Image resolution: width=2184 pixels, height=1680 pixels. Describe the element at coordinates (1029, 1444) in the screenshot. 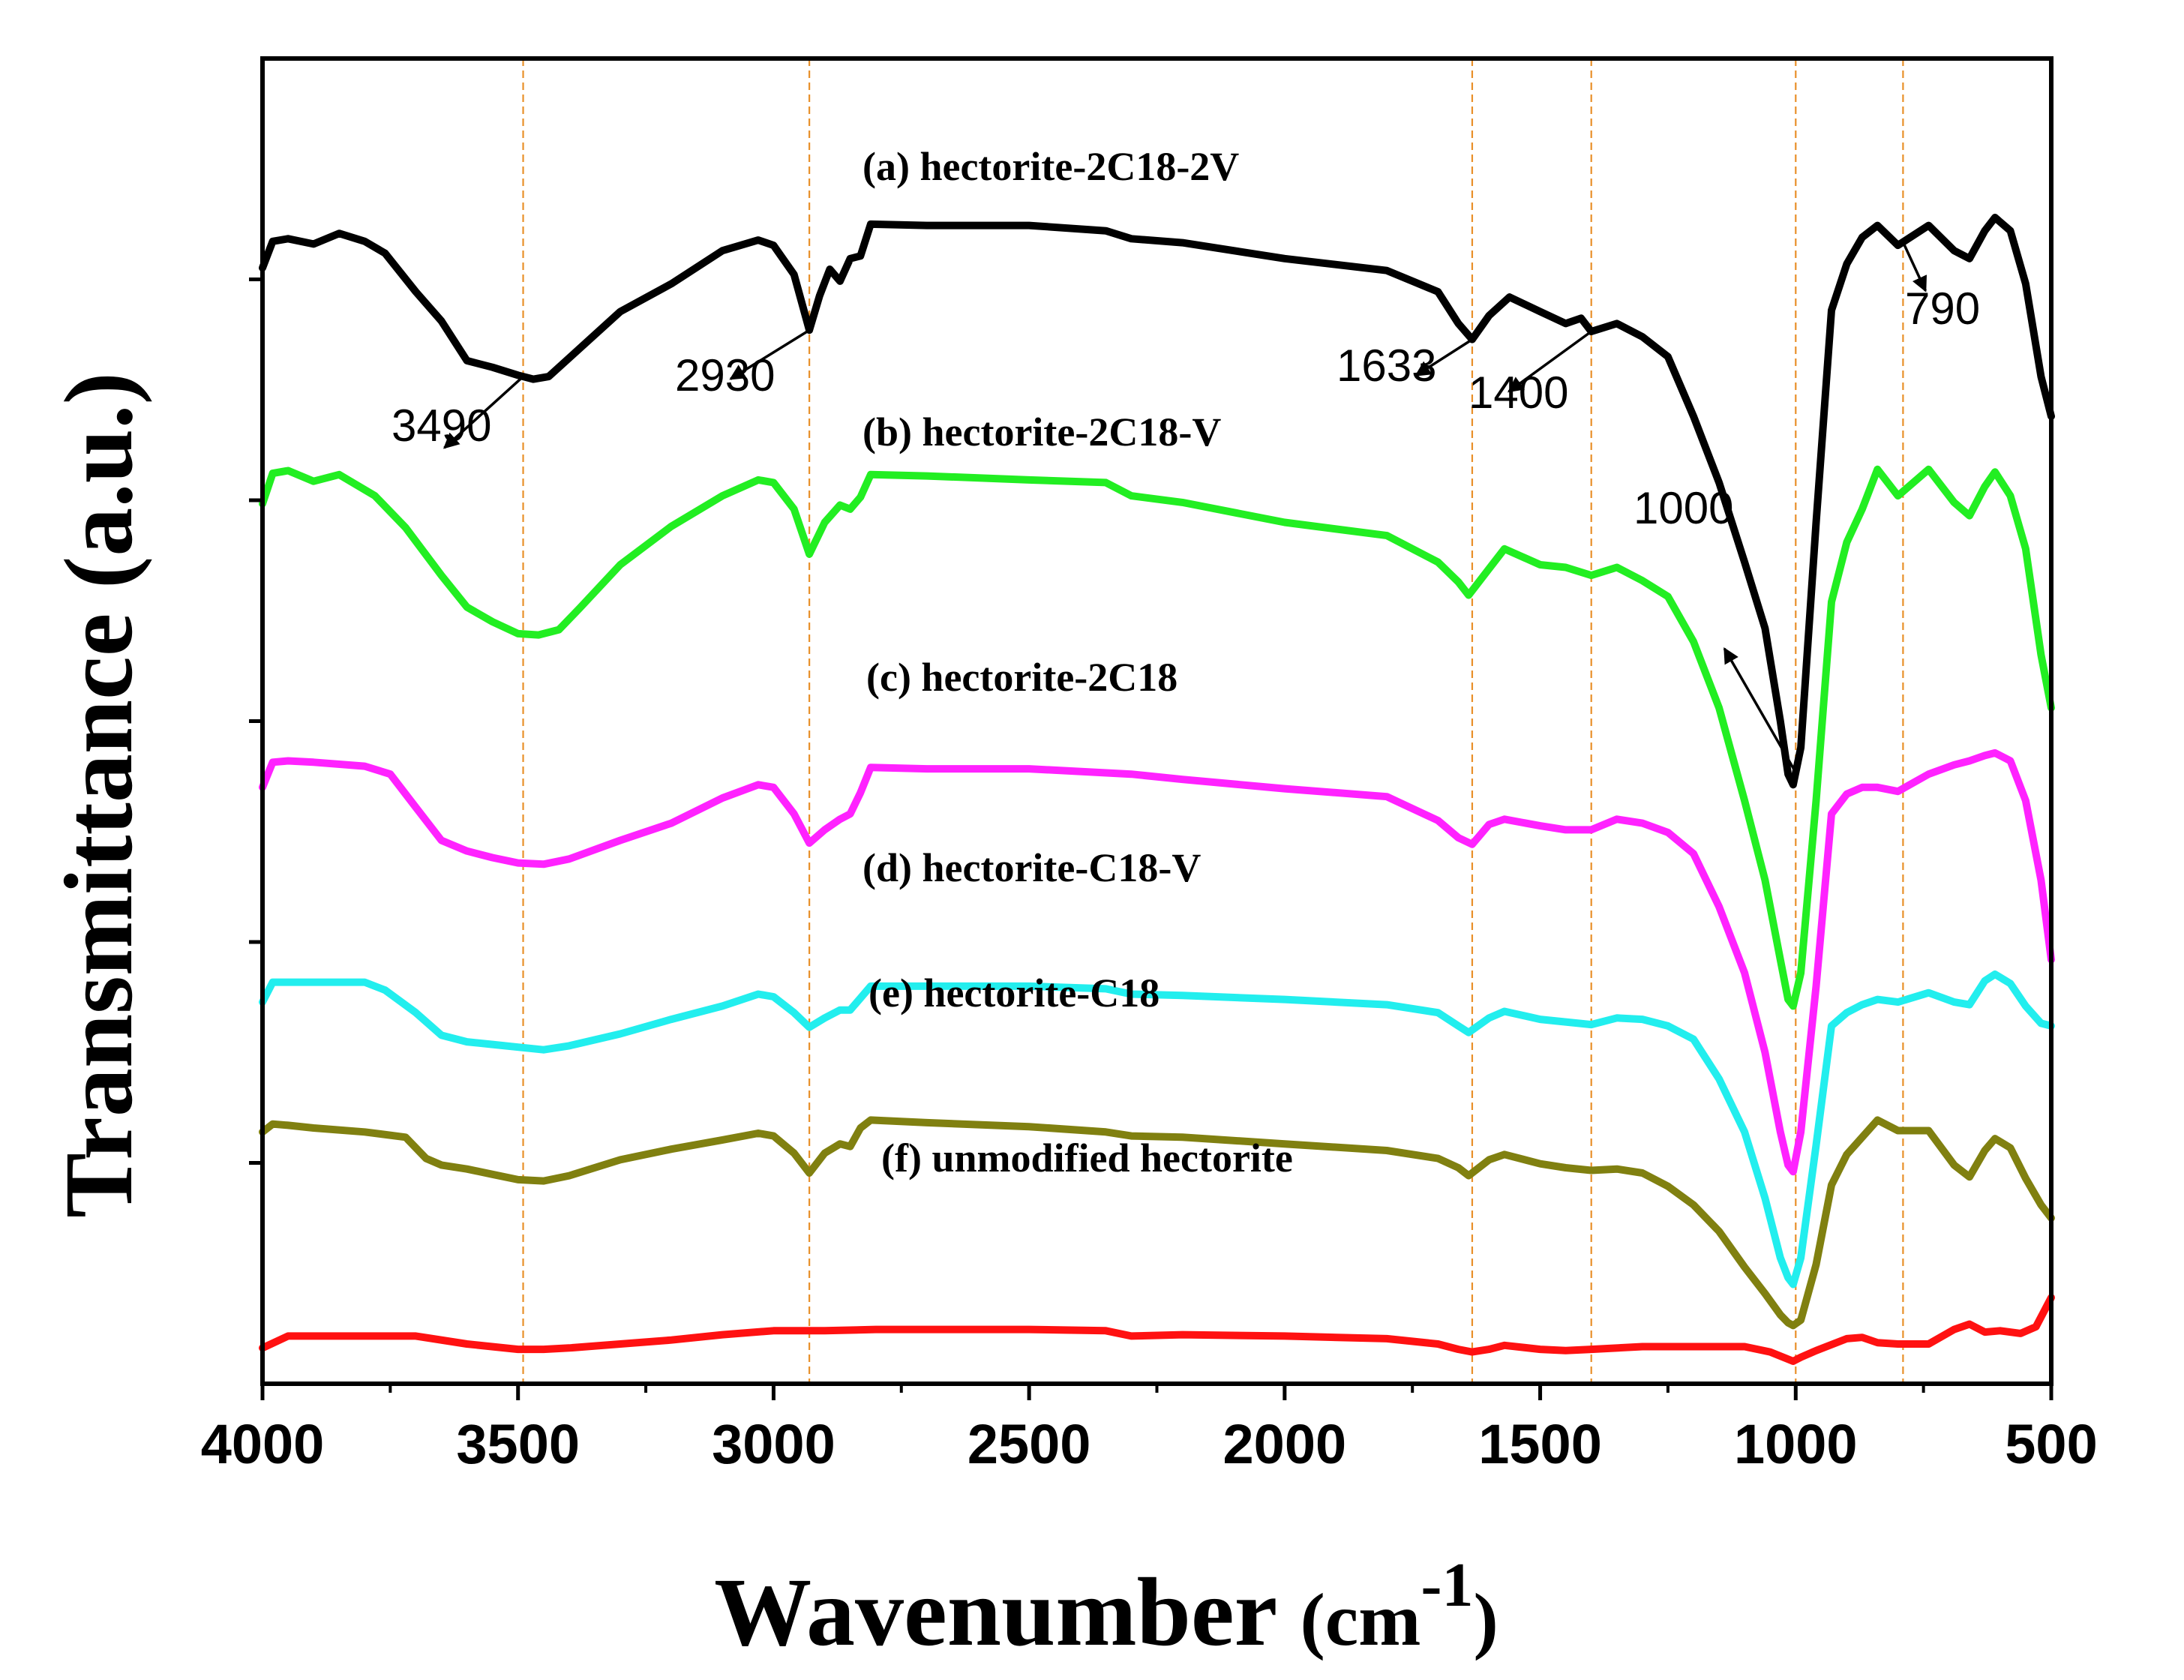

I see `x-tick-label-2500: 2500` at that location.